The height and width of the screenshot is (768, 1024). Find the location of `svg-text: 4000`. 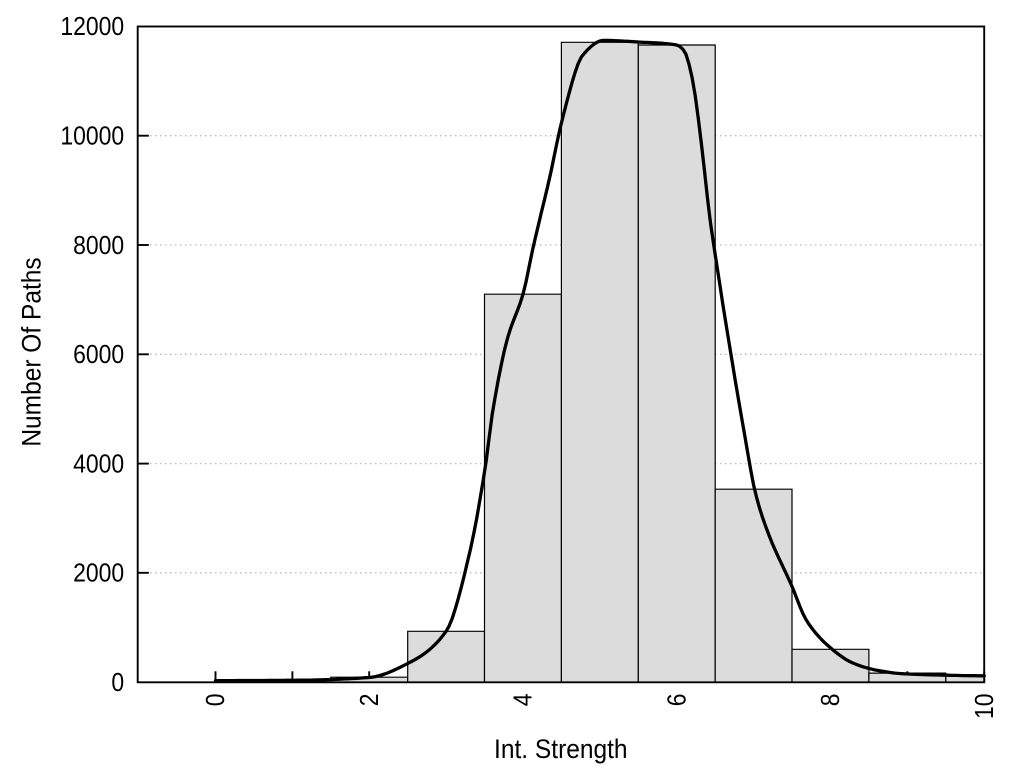

svg-text: 4000 is located at coordinates (98, 464).